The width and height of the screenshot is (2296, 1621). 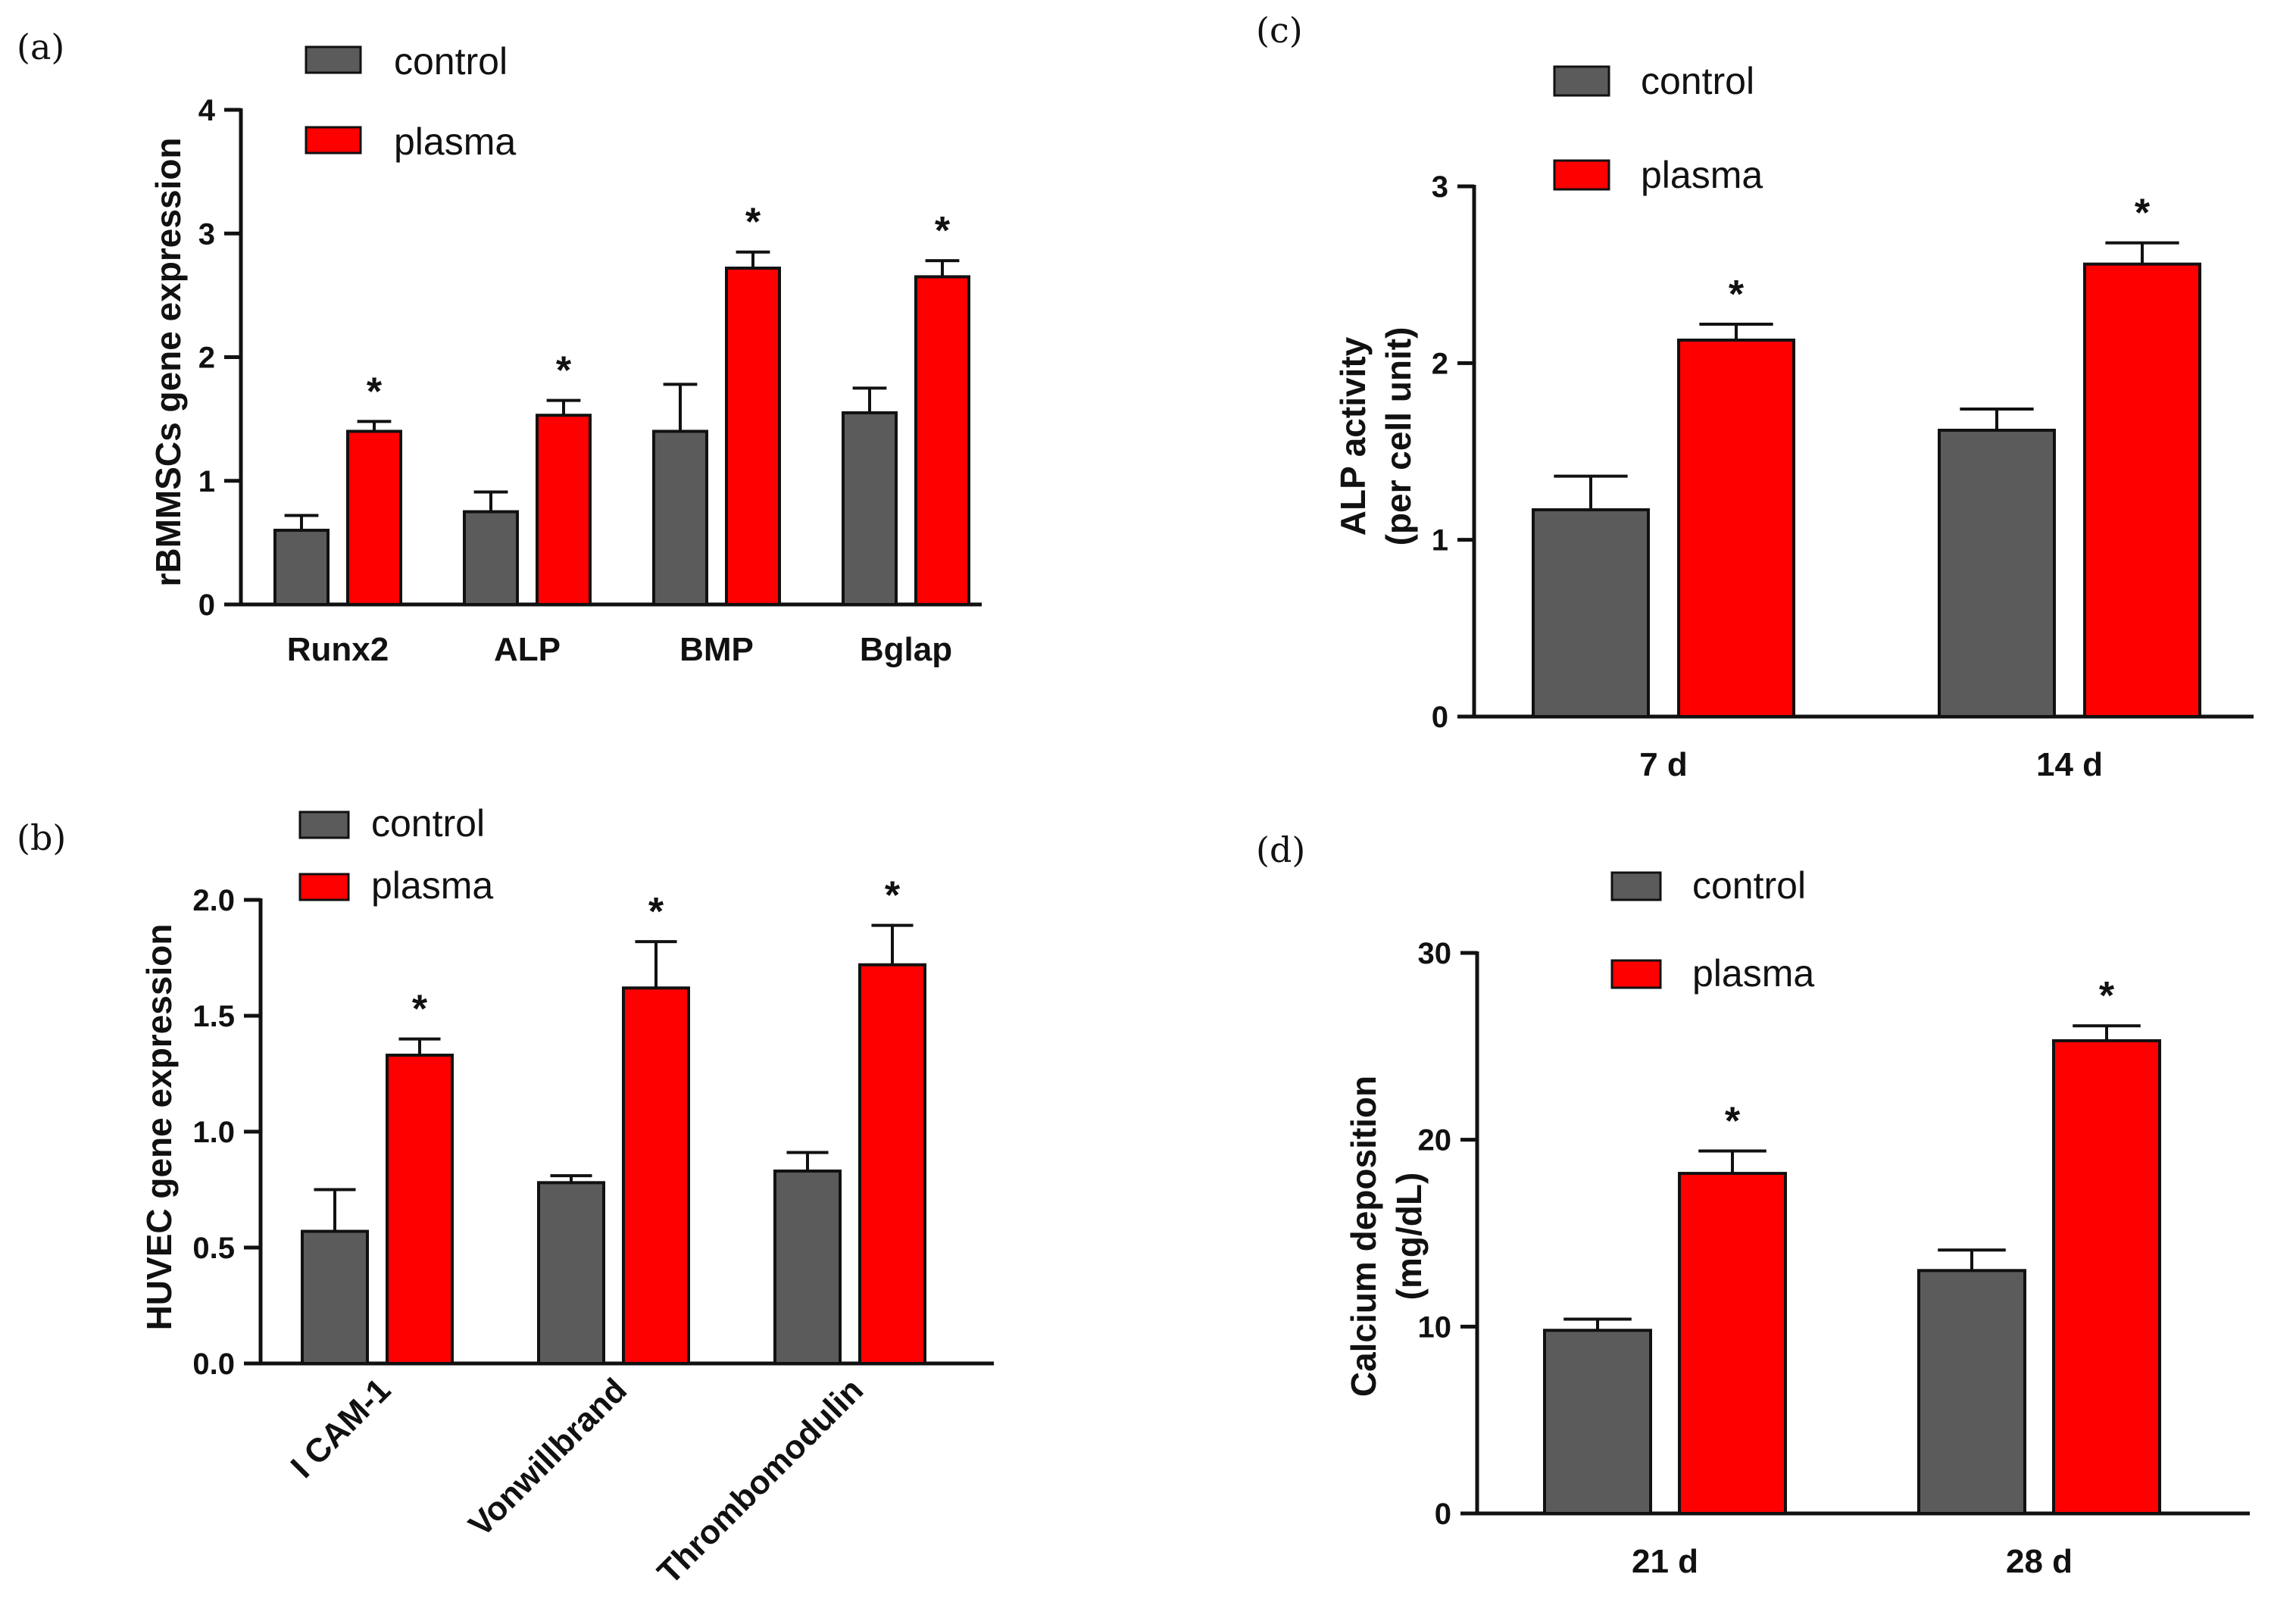 What do you see at coordinates (1636, 974) in the screenshot?
I see `legend-d-plasma-swatch` at bounding box center [1636, 974].